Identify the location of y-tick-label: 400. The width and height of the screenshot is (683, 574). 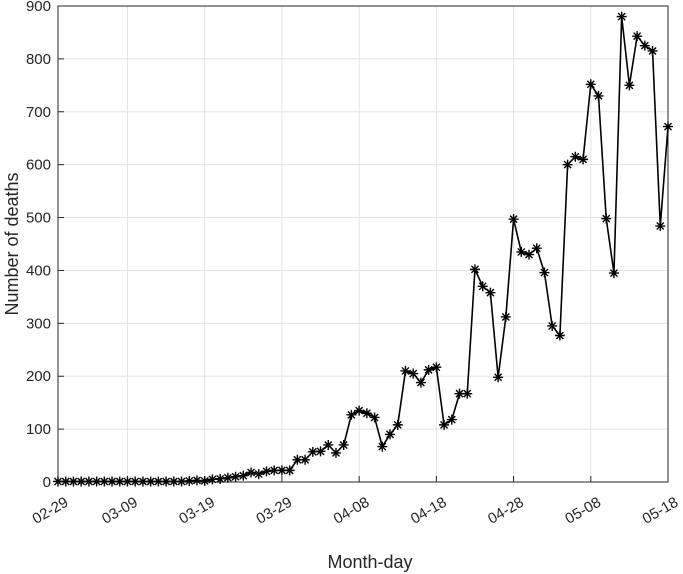
(38, 270).